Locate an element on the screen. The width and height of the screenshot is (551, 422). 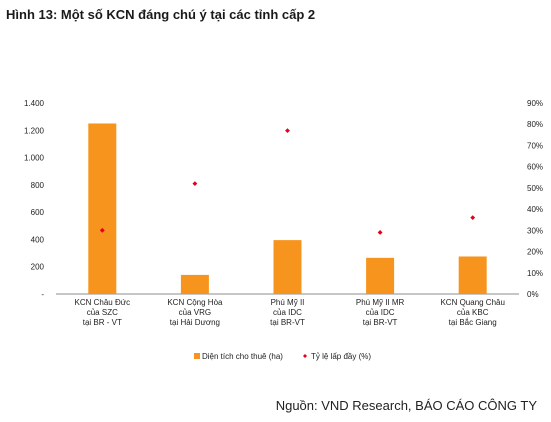
legend-label-point: Tỷ lệ lấp đầy (%) is located at coordinates (341, 356).